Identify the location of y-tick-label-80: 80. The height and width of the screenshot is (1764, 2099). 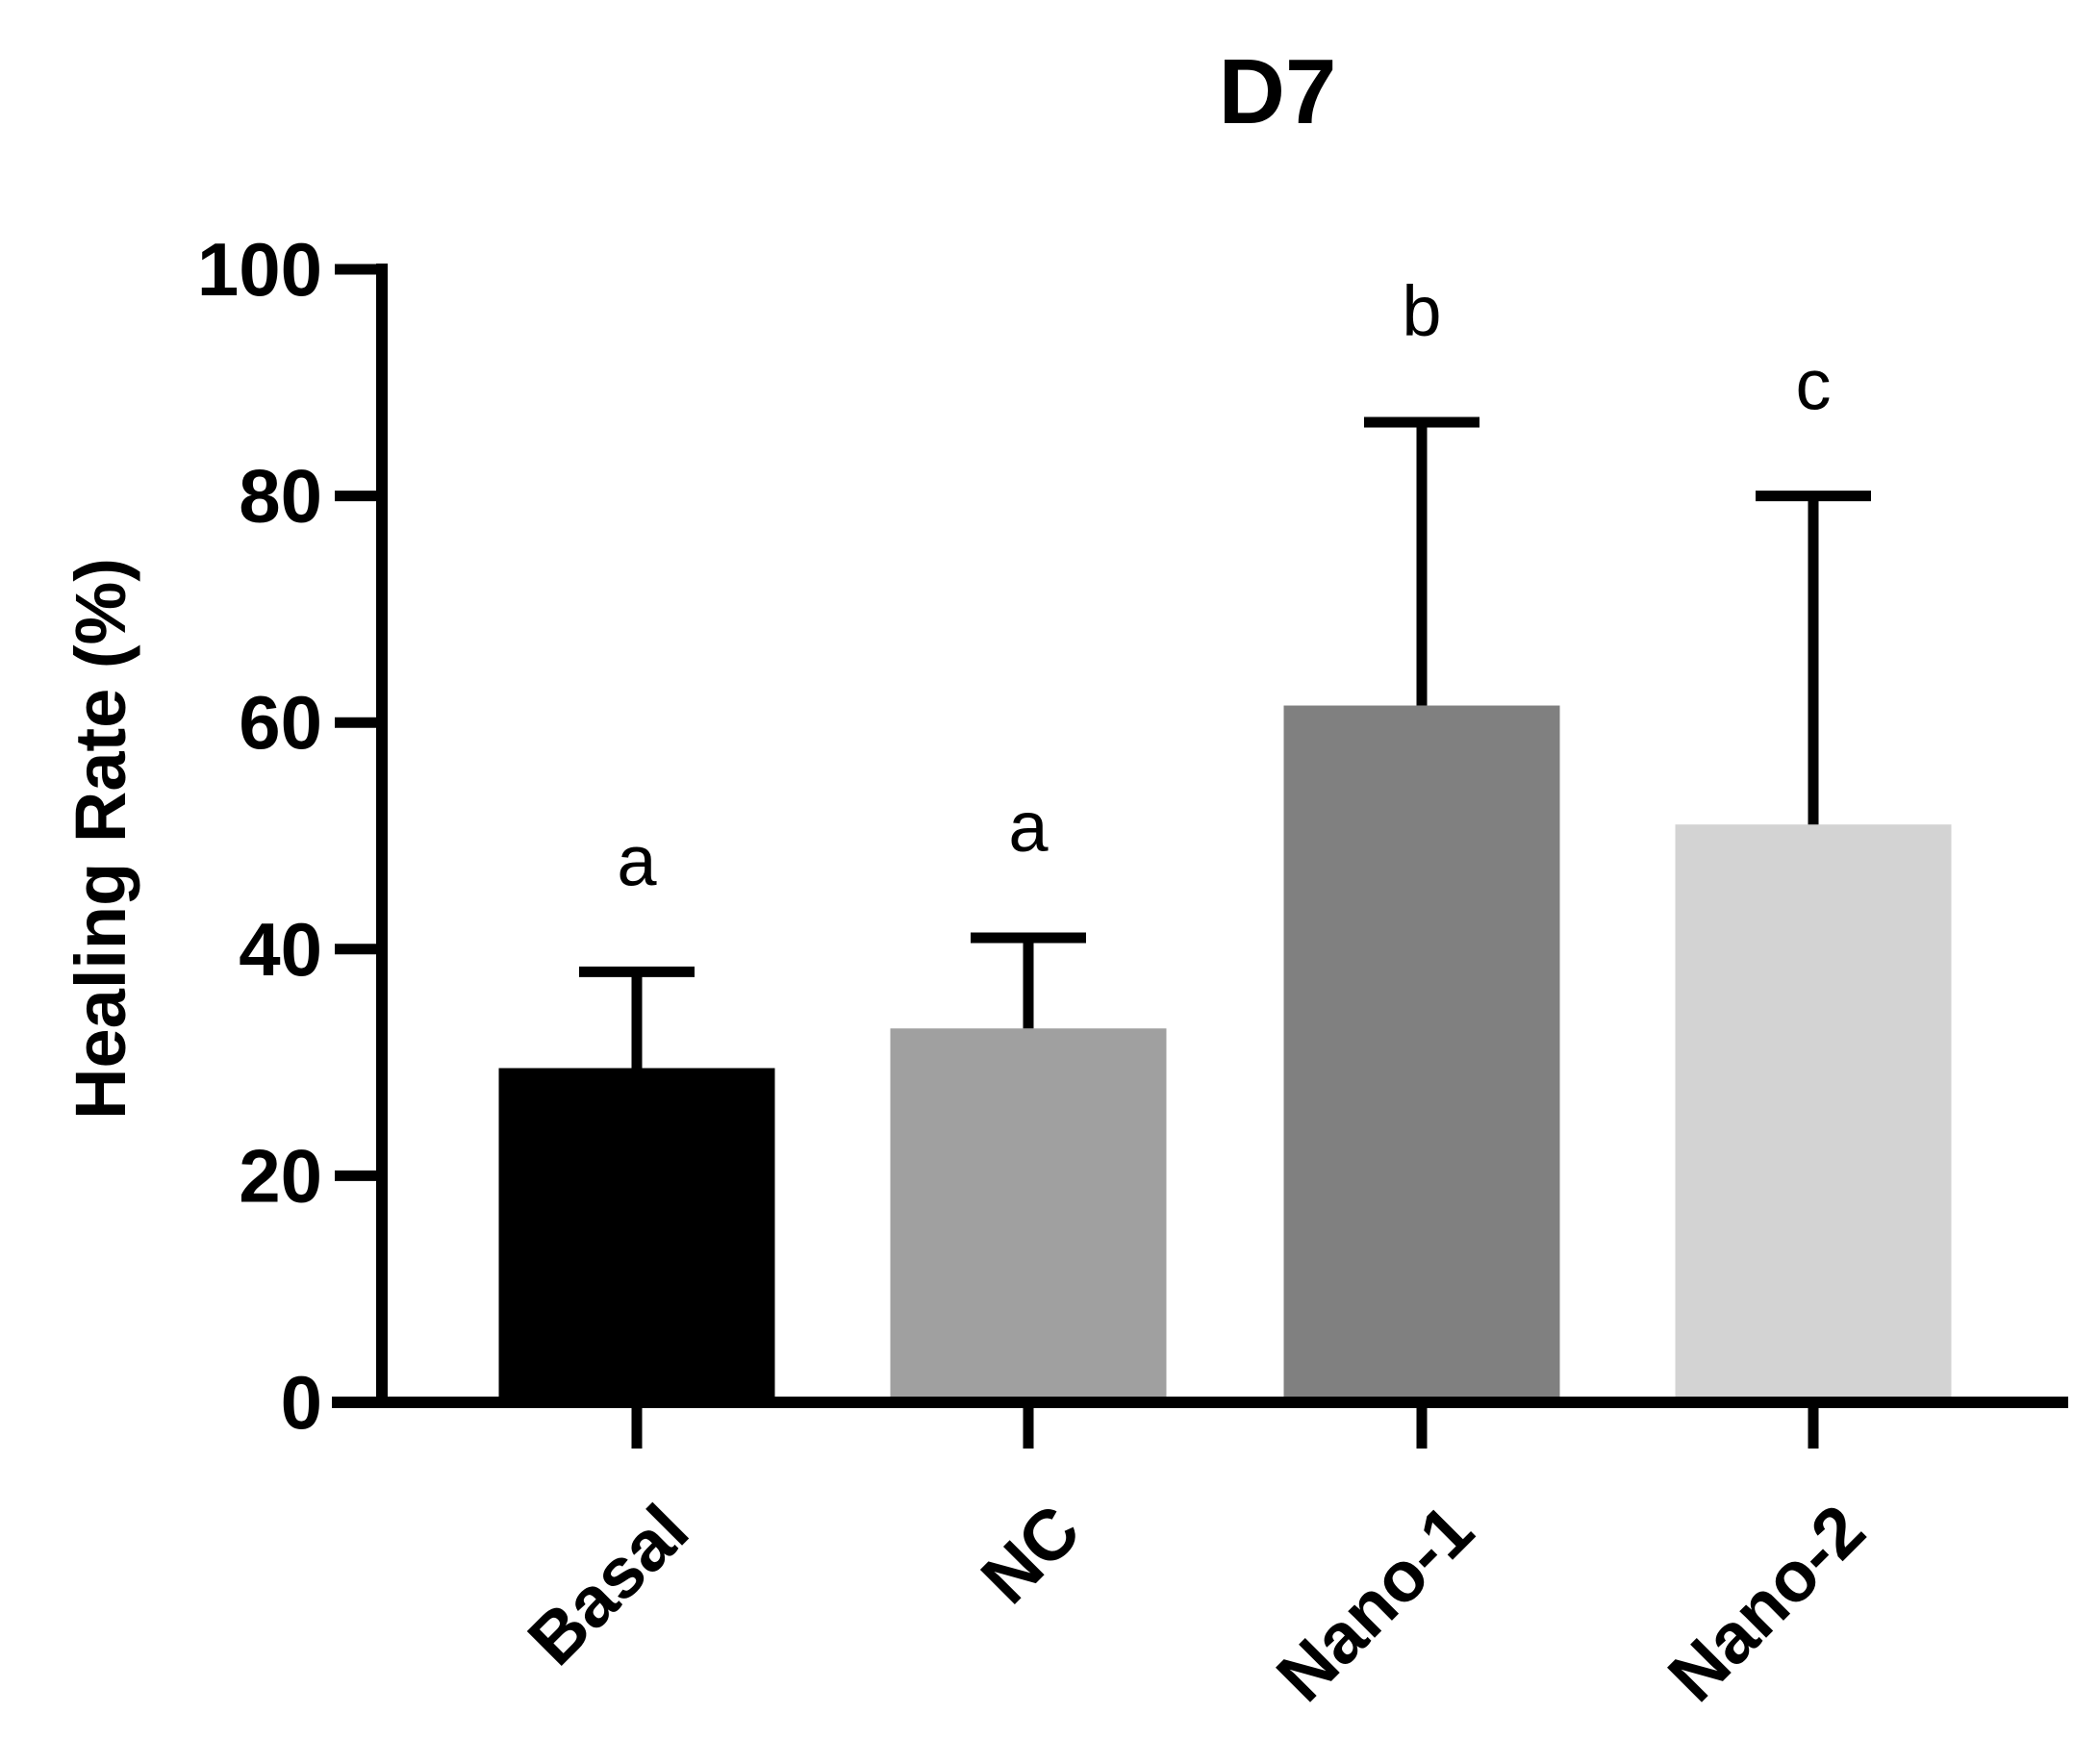
(280, 497).